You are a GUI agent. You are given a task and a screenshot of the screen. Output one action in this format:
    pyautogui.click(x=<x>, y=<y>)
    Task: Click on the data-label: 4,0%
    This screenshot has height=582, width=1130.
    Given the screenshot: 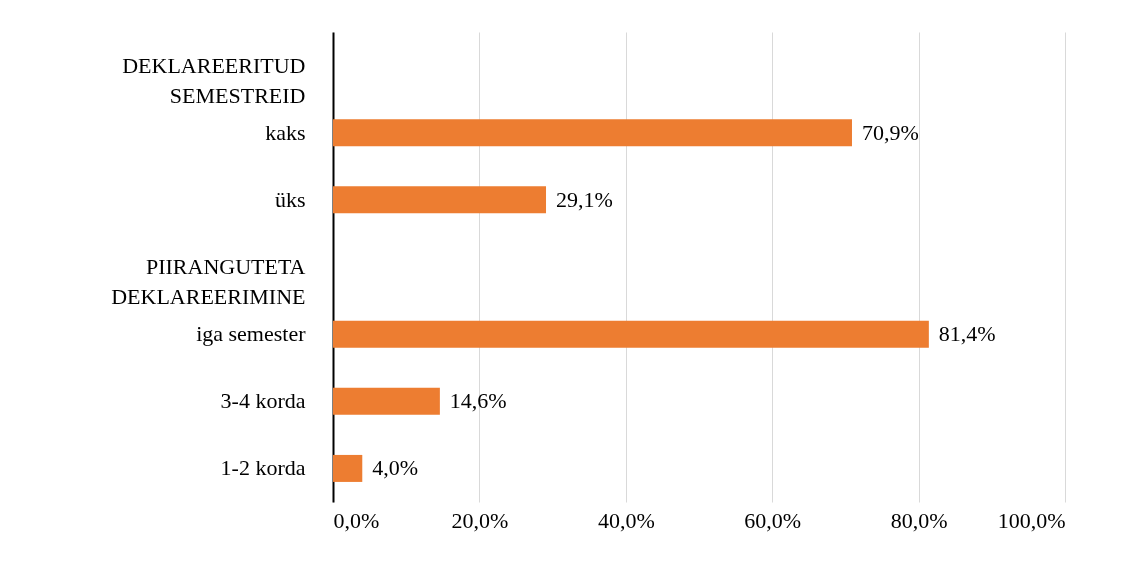 What is the action you would take?
    pyautogui.click(x=395, y=468)
    